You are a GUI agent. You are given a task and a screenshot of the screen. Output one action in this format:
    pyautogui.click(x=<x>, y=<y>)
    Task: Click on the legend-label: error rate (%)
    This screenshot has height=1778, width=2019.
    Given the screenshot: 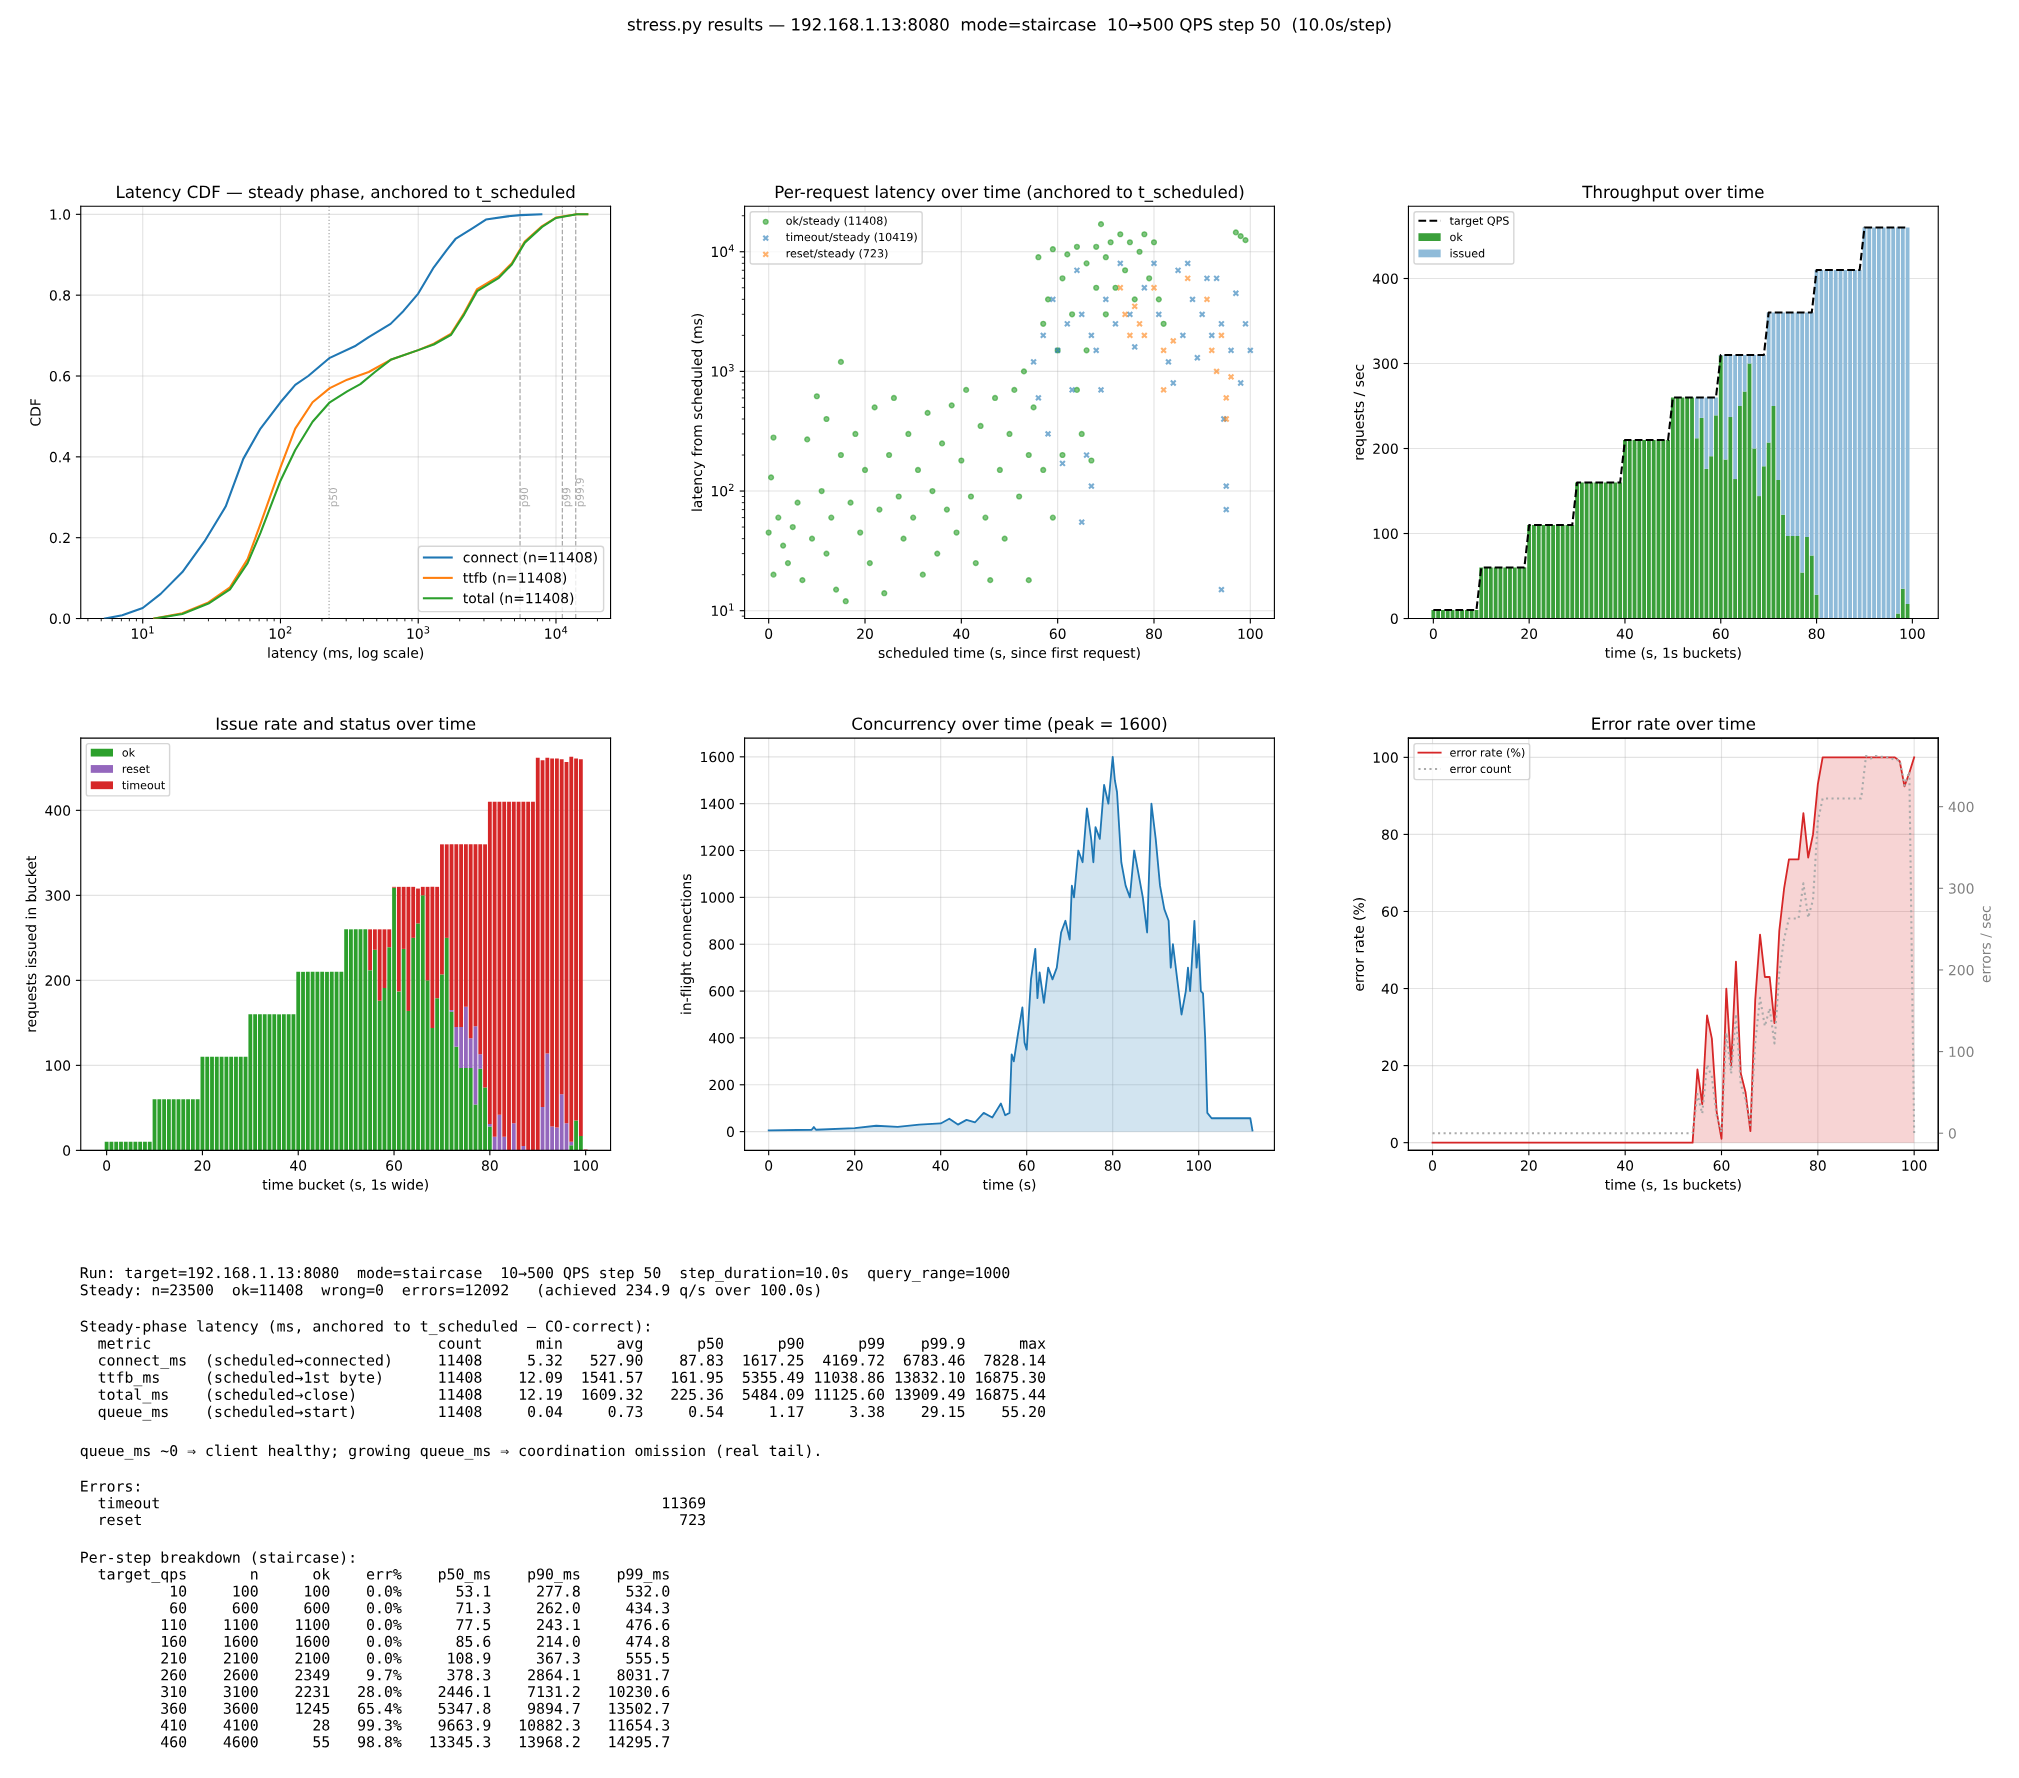 What is the action you would take?
    pyautogui.click(x=1487, y=753)
    